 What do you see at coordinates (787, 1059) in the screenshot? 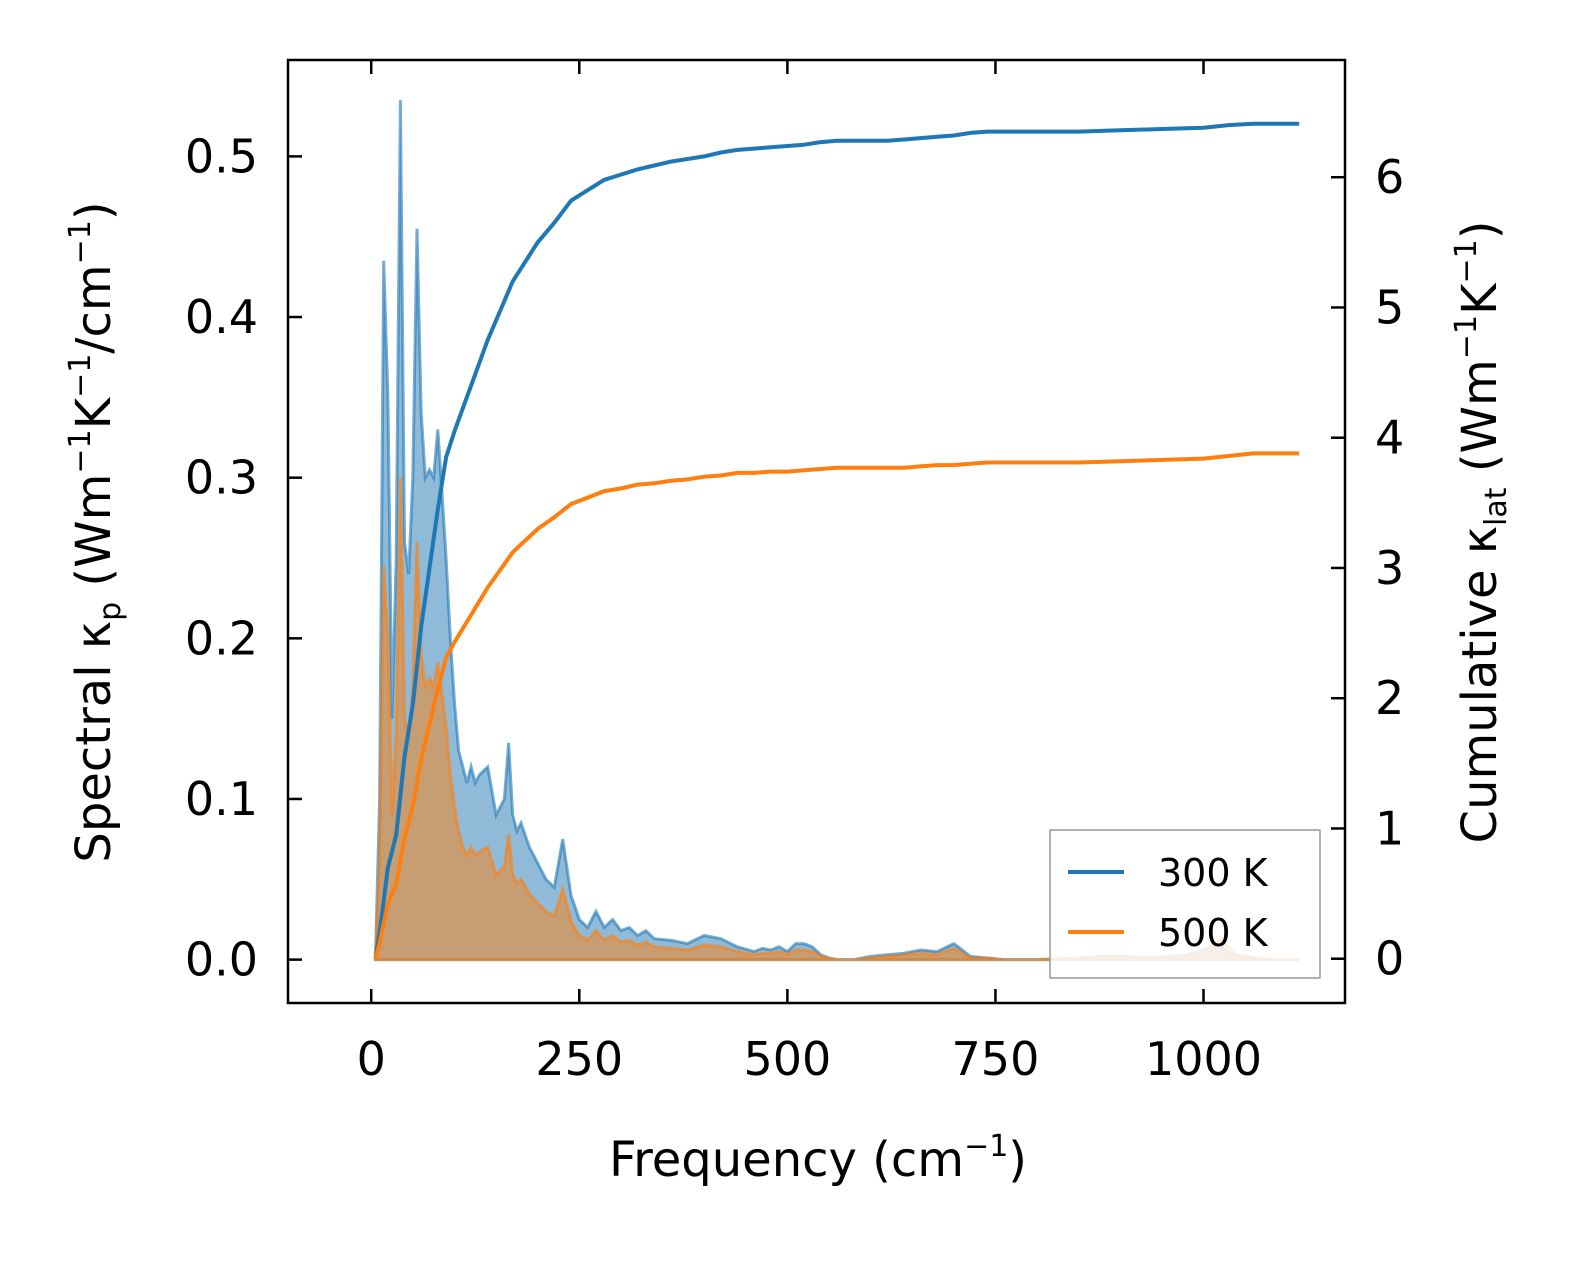
I see `x-tick-label: 500` at bounding box center [787, 1059].